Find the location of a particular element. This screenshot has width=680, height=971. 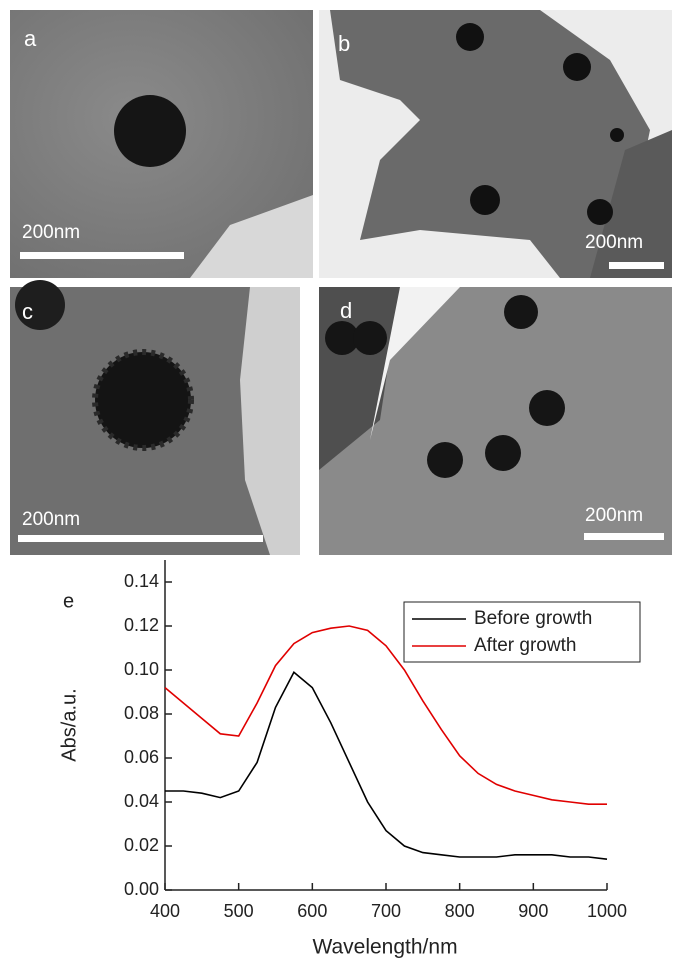

panel-a: a 200nm is located at coordinates (161, 144).